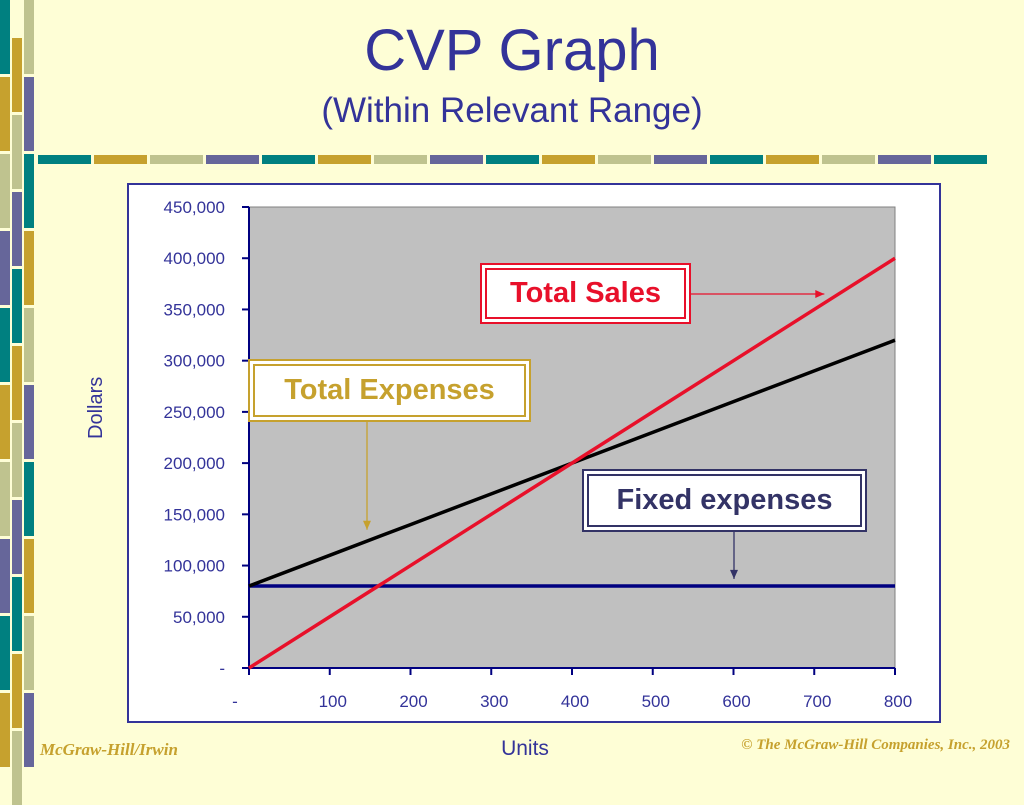  Describe the element at coordinates (222, 668) in the screenshot. I see `y-tick-label: -` at that location.